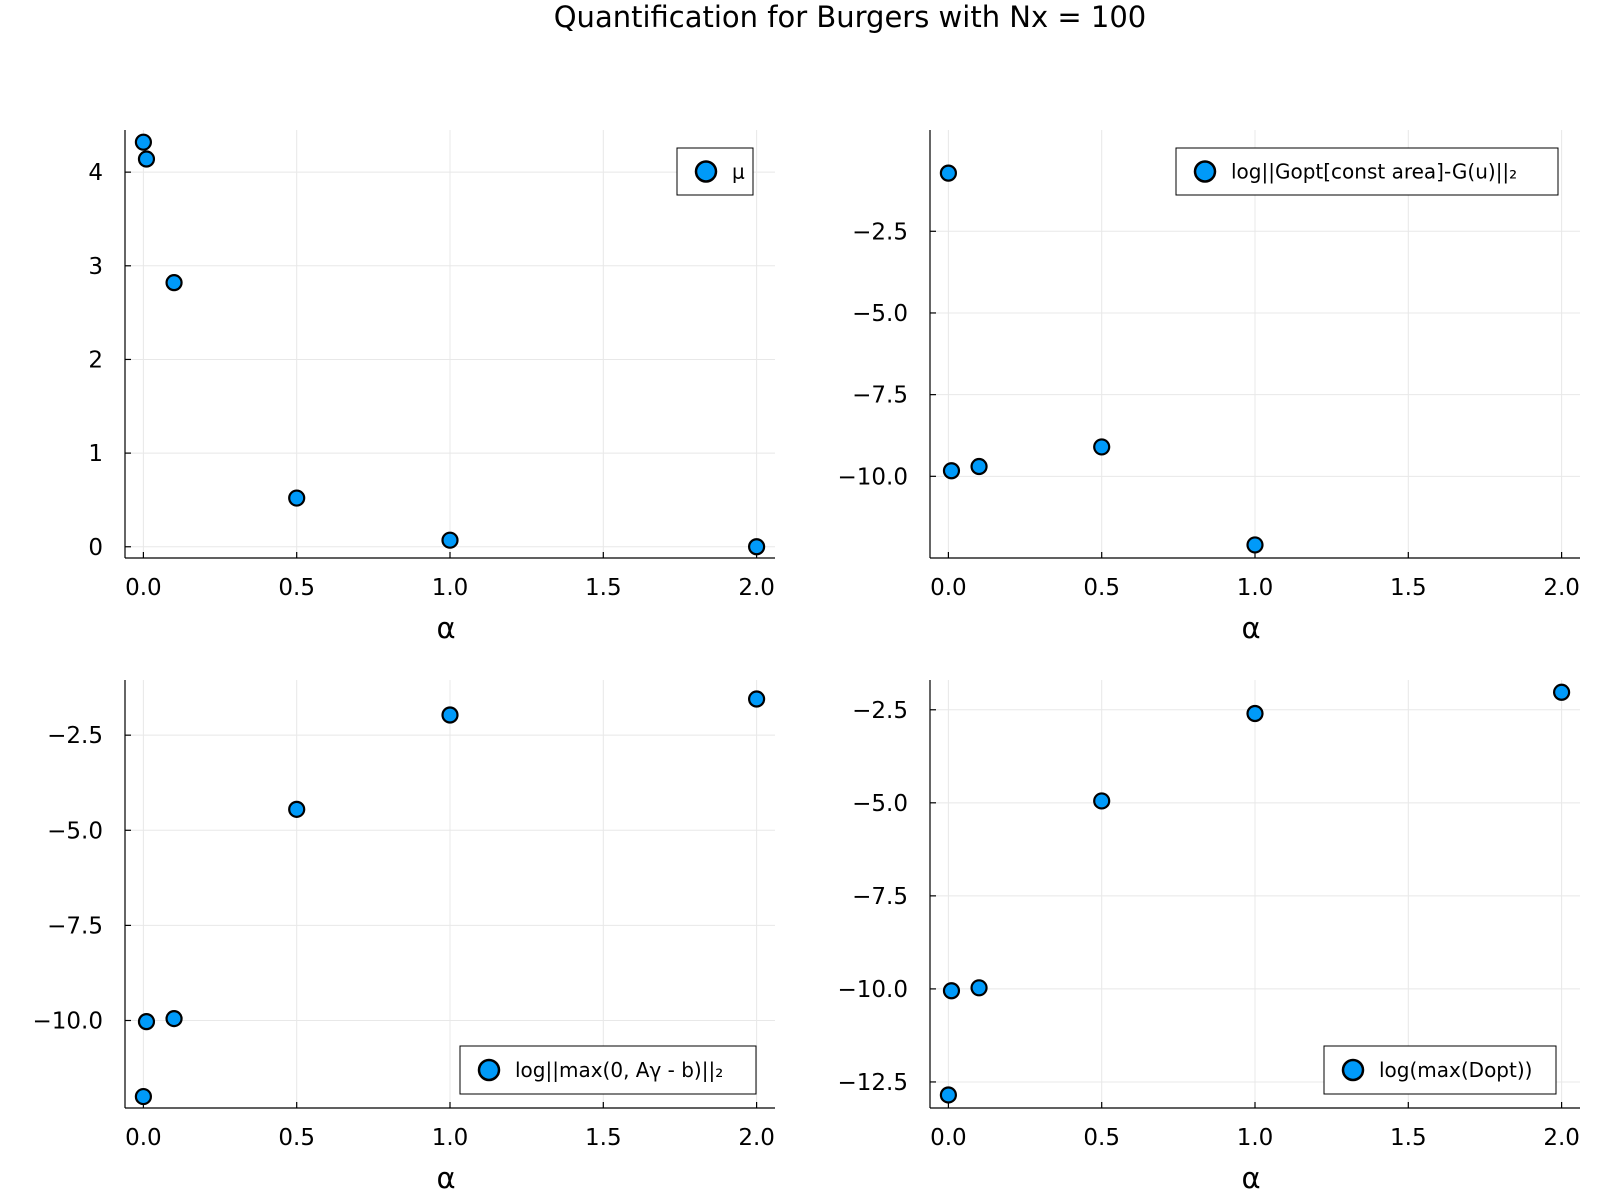  Describe the element at coordinates (619, 1070) in the screenshot. I see `legend-label: log||max(0, Aγ - b)||₂` at that location.